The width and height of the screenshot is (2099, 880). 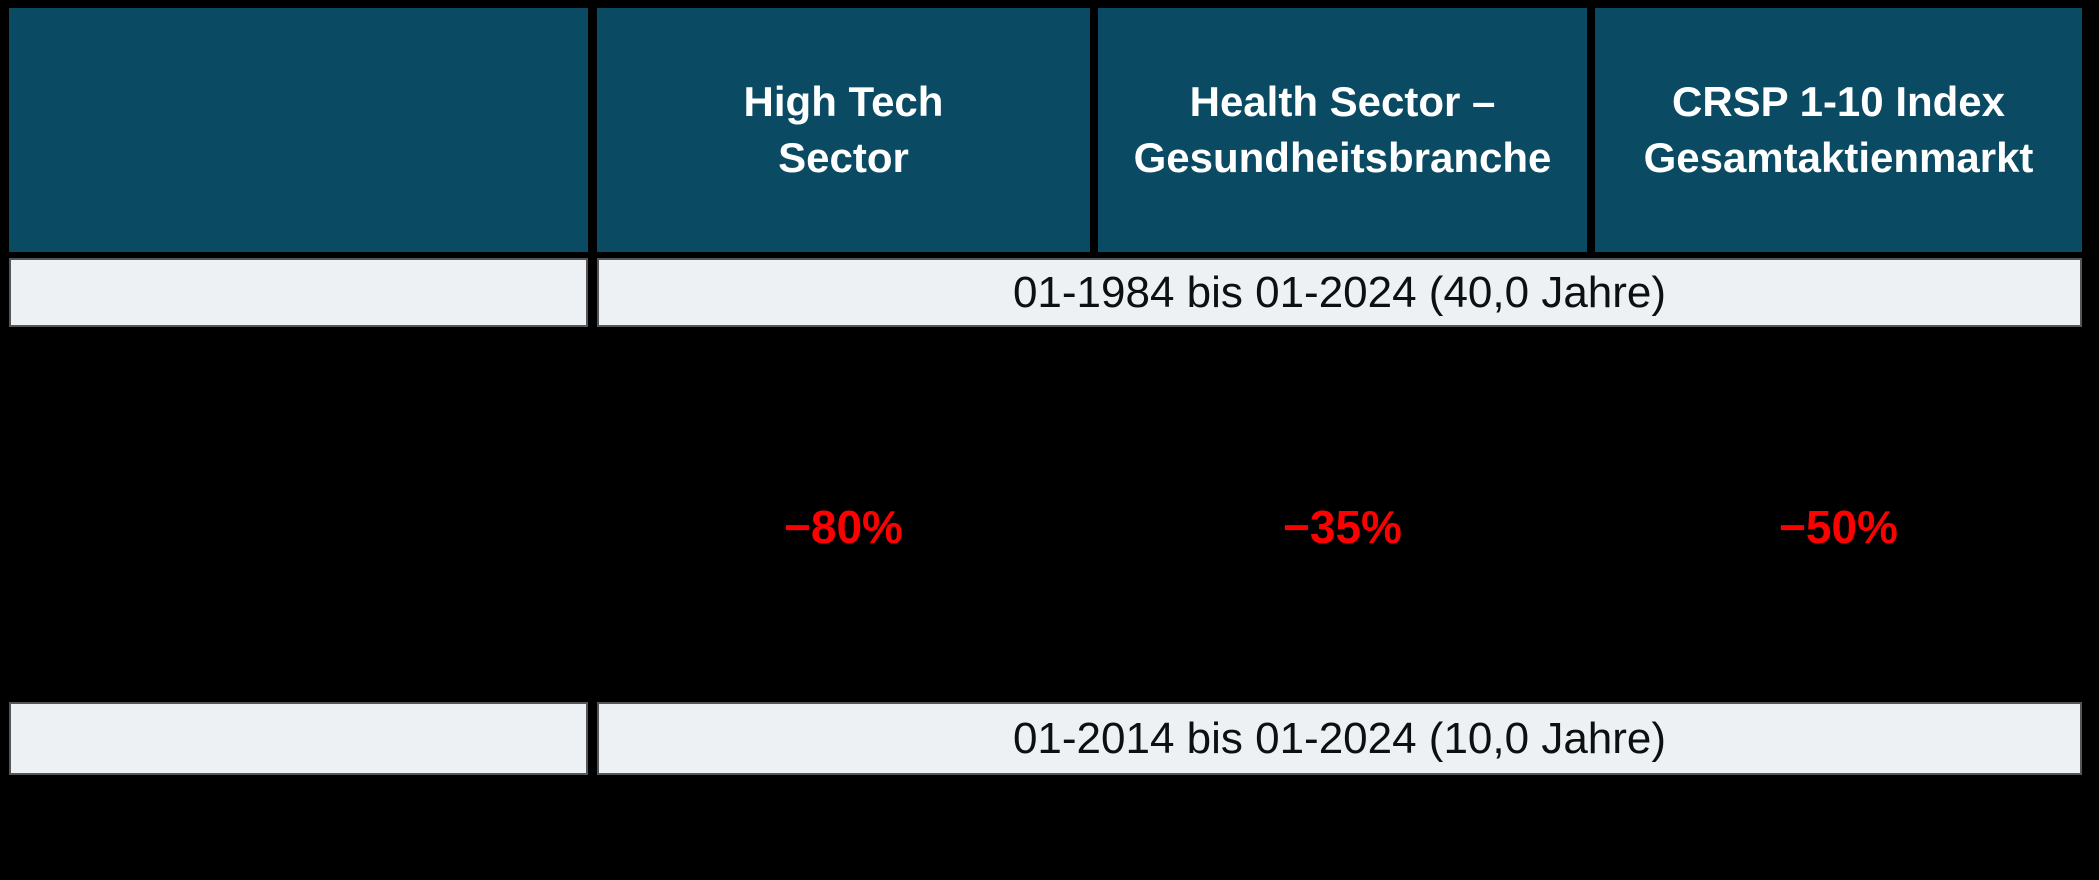 What do you see at coordinates (298, 292) in the screenshot?
I see `period-band-40y-rowlabel-cell` at bounding box center [298, 292].